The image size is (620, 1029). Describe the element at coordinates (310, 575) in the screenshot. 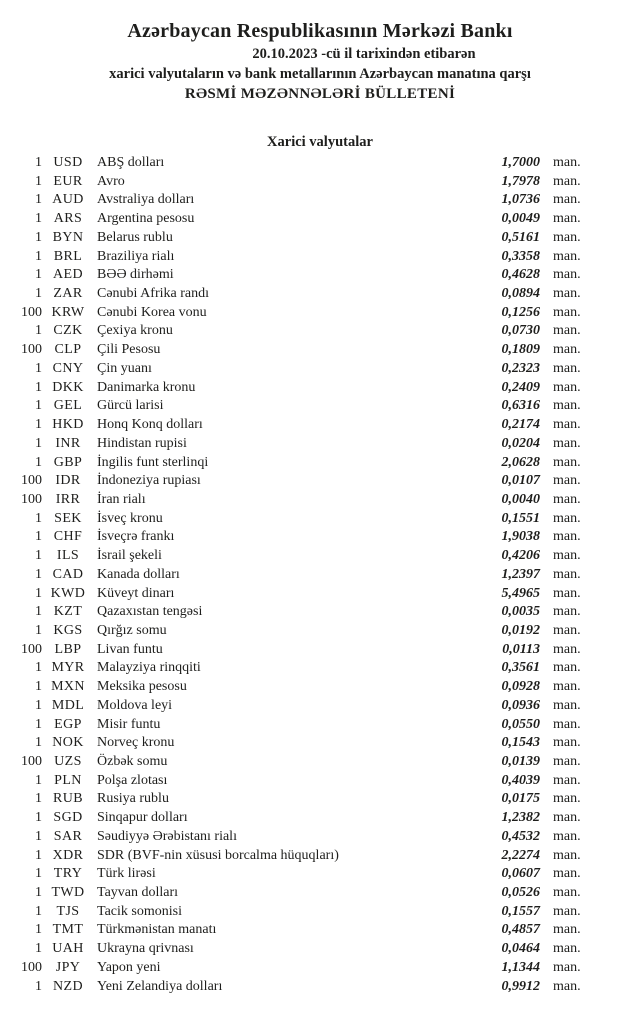

I see `rate-row: 1 CAD Kanada dolları 1,2397 man.` at that location.